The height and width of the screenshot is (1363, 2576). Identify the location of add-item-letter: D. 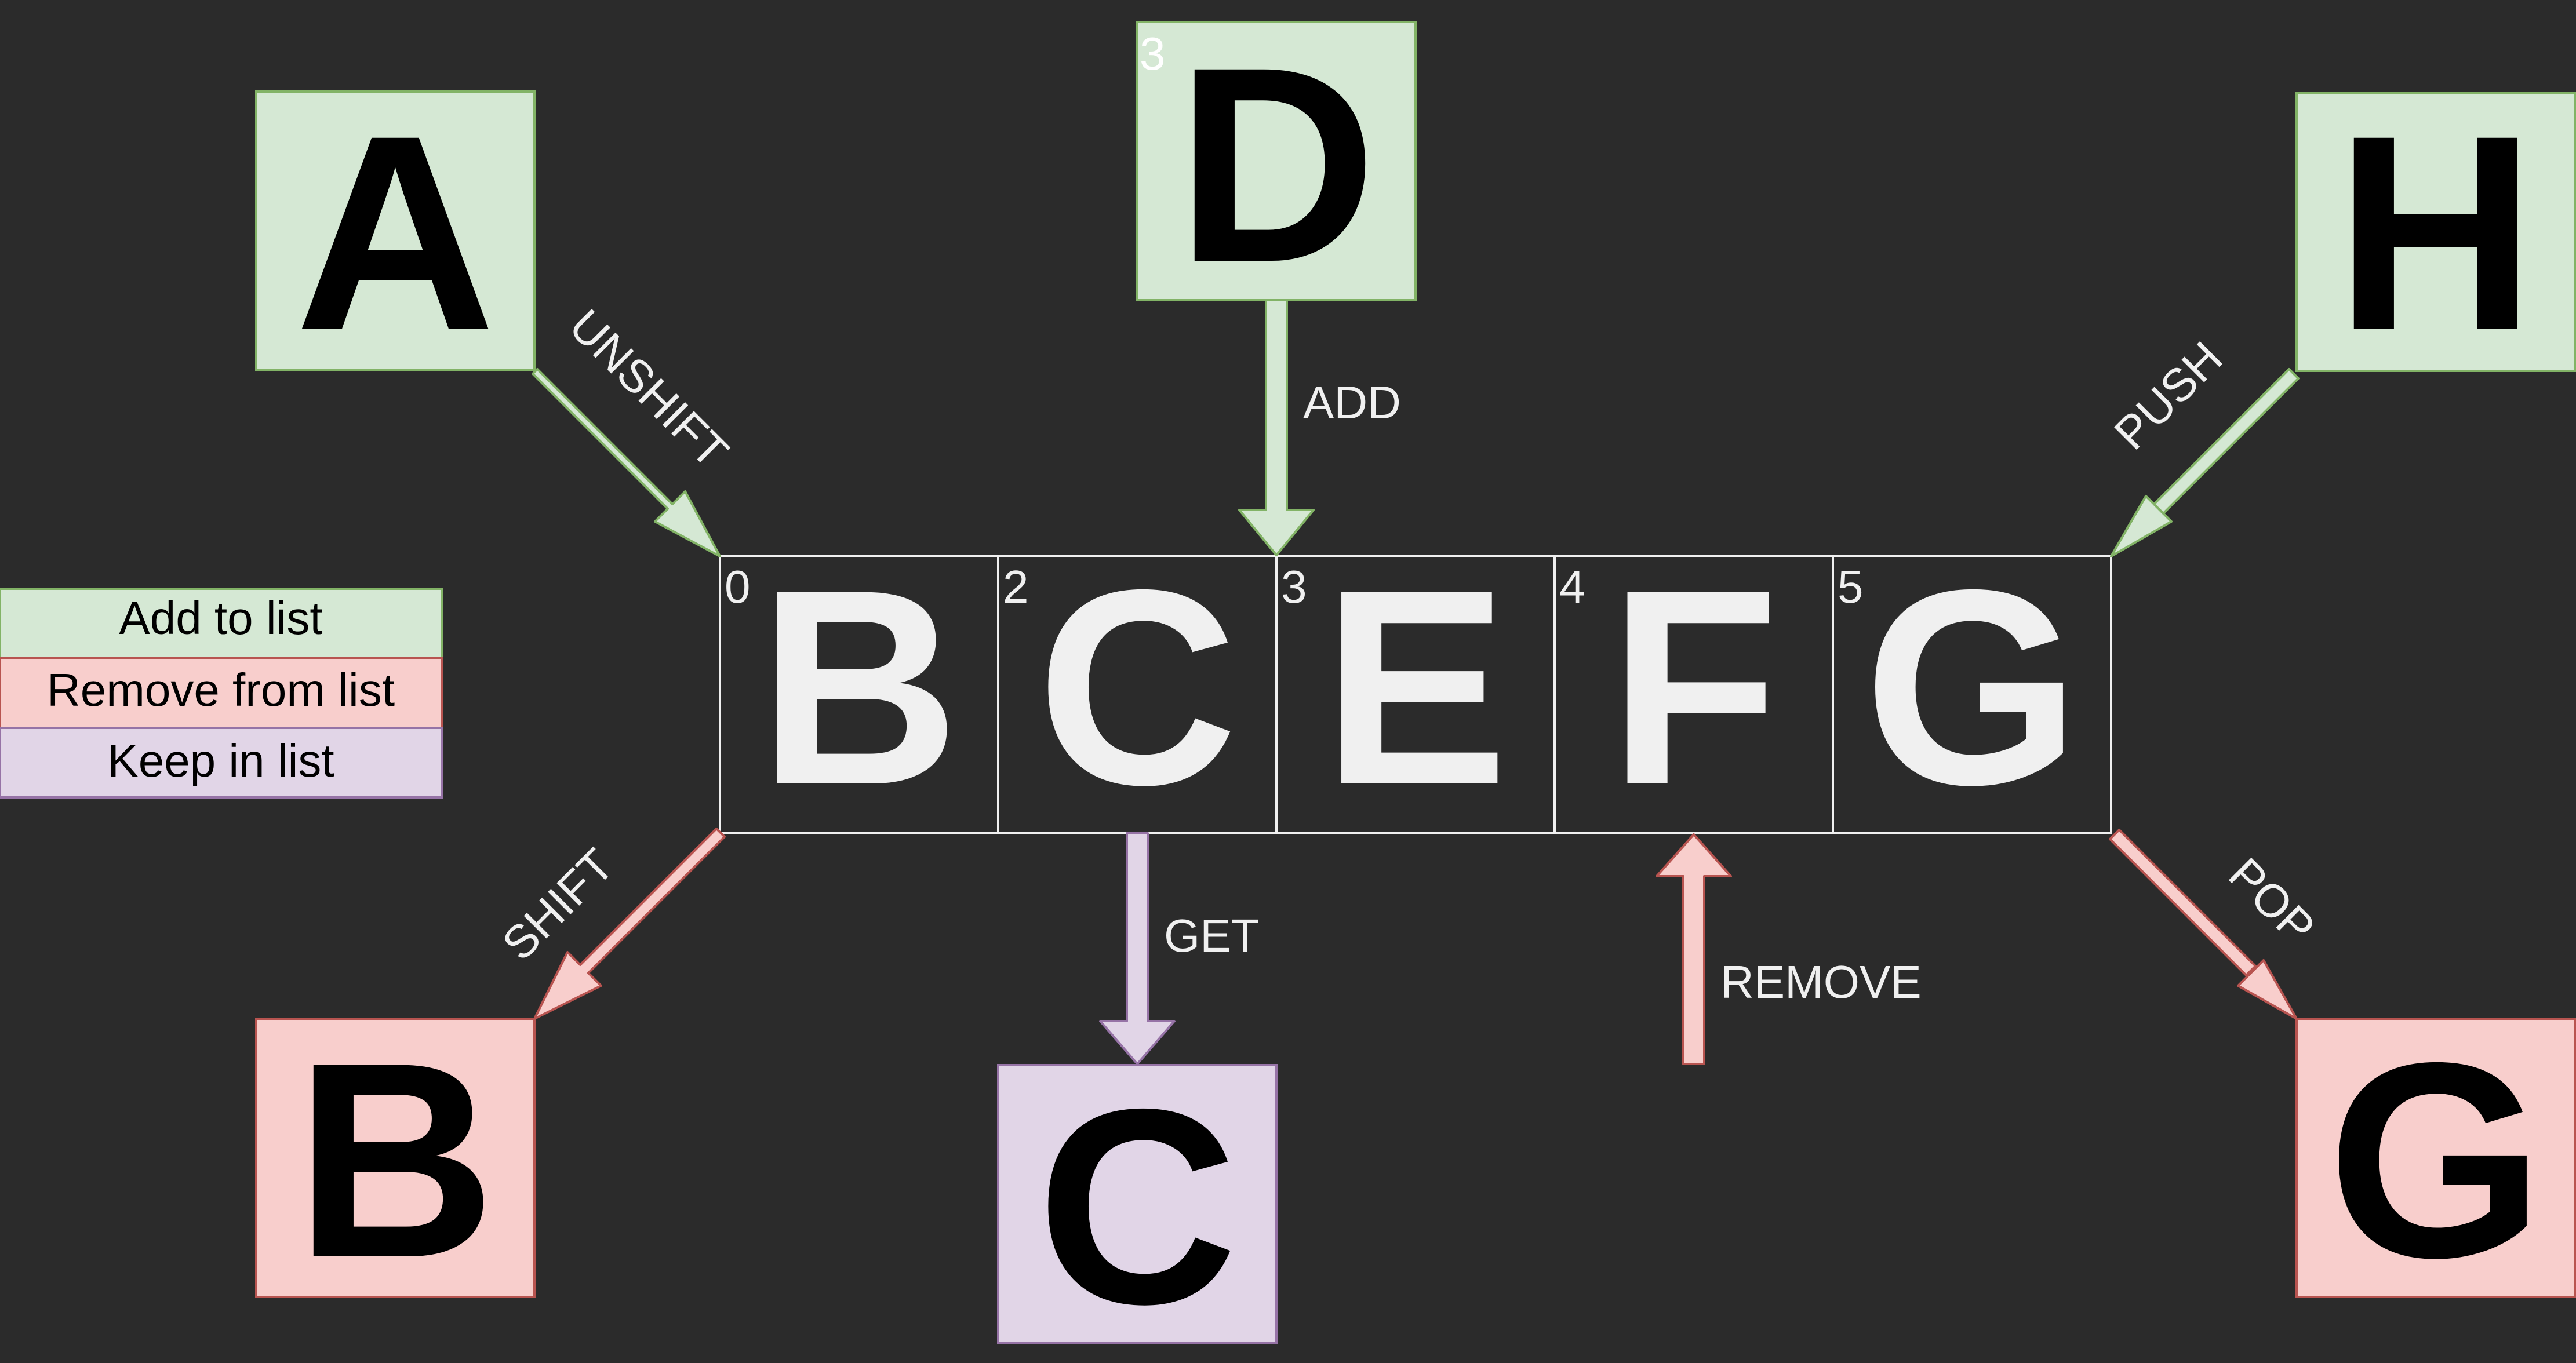
(1276, 165).